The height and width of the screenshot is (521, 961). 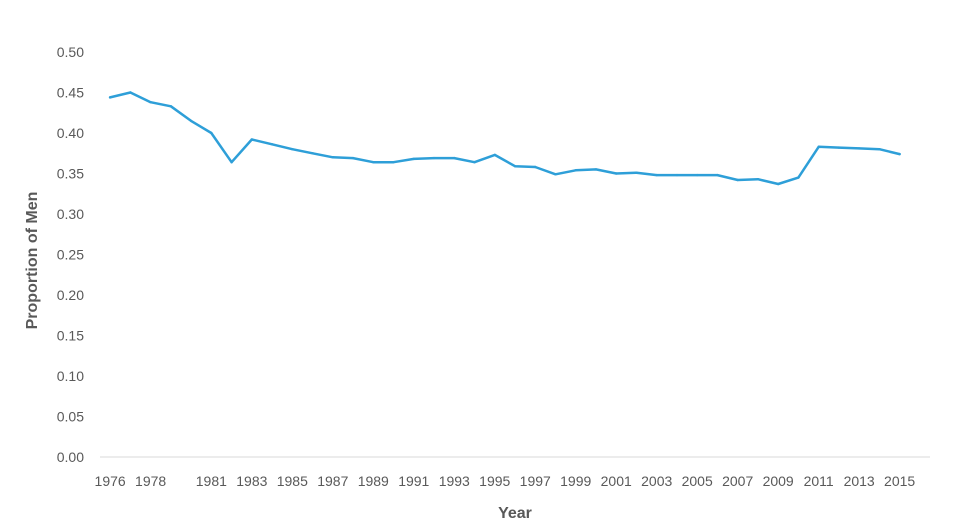 I want to click on x-tick-label: 1987, so click(x=332, y=481).